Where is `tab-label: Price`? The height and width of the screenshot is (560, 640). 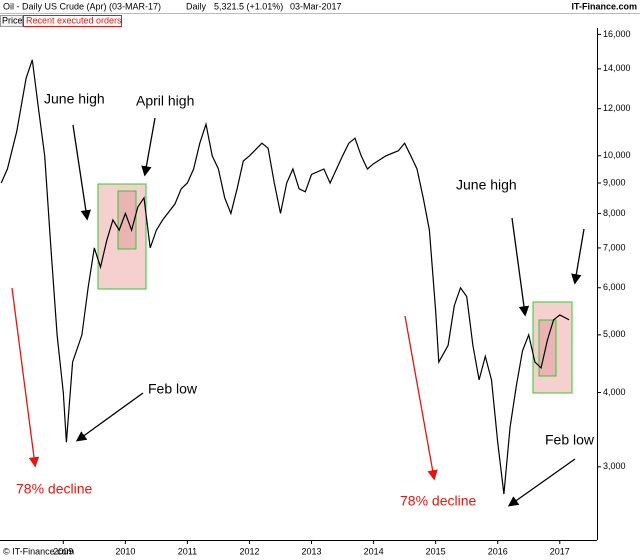 tab-label: Price is located at coordinates (12, 20).